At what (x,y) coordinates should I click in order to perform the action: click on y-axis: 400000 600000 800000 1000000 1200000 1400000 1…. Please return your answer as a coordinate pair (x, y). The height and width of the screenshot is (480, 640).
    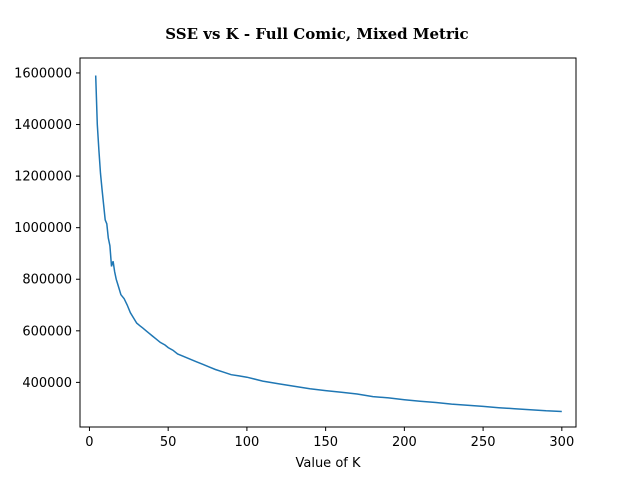
    Looking at the image, I should click on (47, 228).